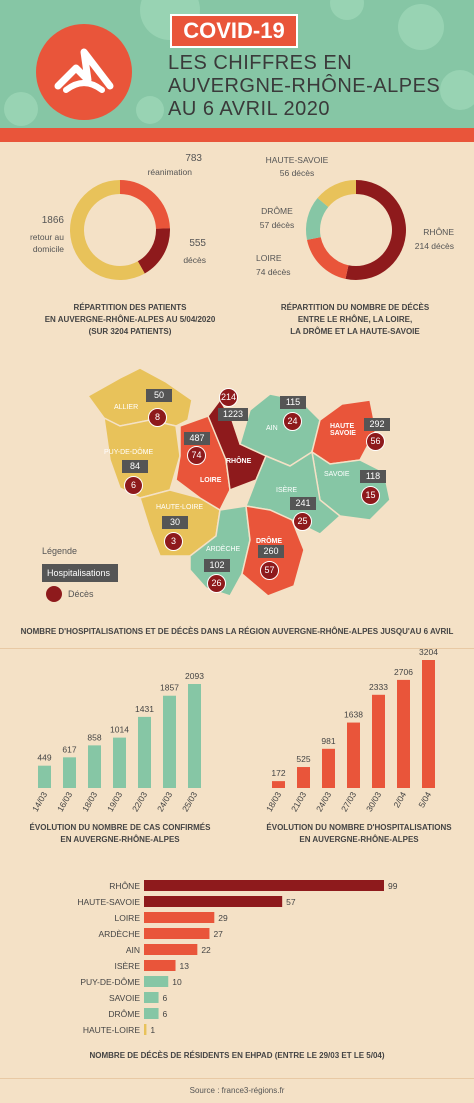 The image size is (474, 1103). What do you see at coordinates (177, 982) in the screenshot?
I see `ehpad-value-label: 10` at bounding box center [177, 982].